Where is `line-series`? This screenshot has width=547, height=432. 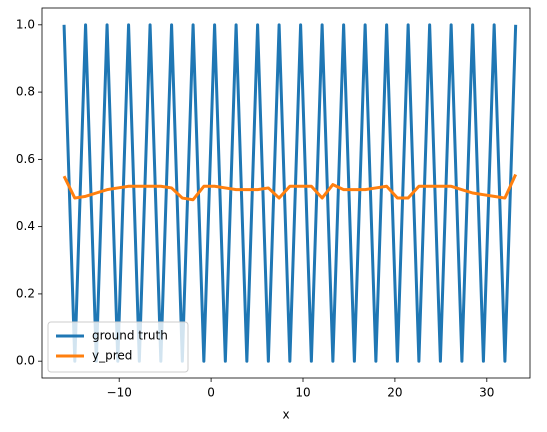
line-series is located at coordinates (290, 187).